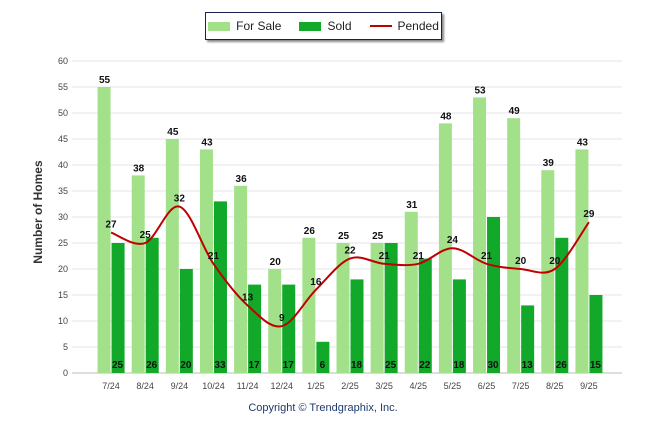 The width and height of the screenshot is (646, 434). What do you see at coordinates (323, 408) in the screenshot?
I see `copyright: Copyright © Trendgraphix, Inc.` at bounding box center [323, 408].